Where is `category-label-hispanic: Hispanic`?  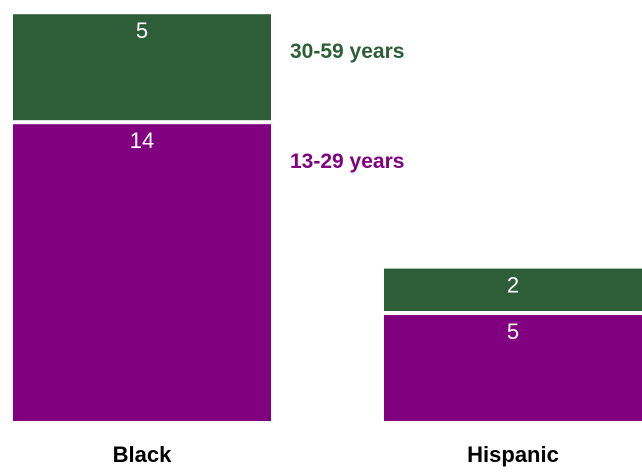
category-label-hispanic: Hispanic is located at coordinates (513, 454).